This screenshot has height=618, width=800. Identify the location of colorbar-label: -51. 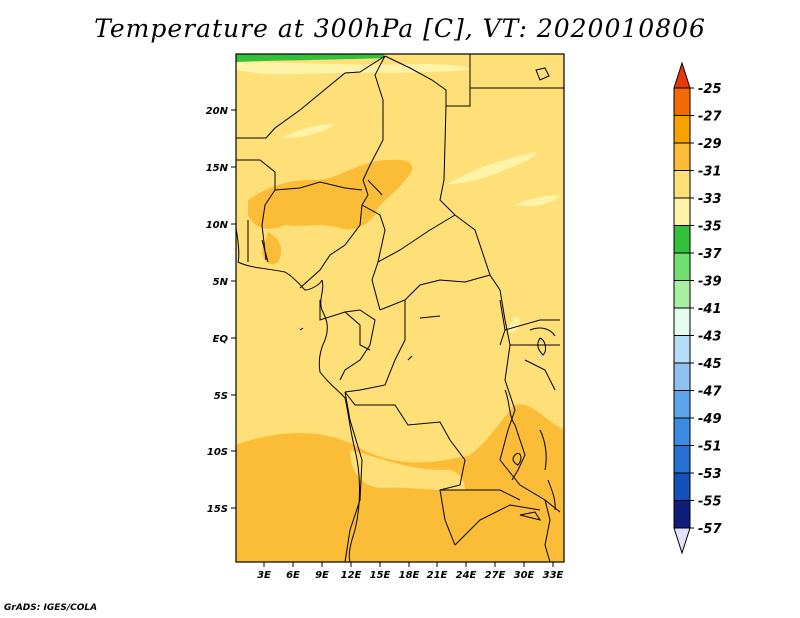
(710, 447).